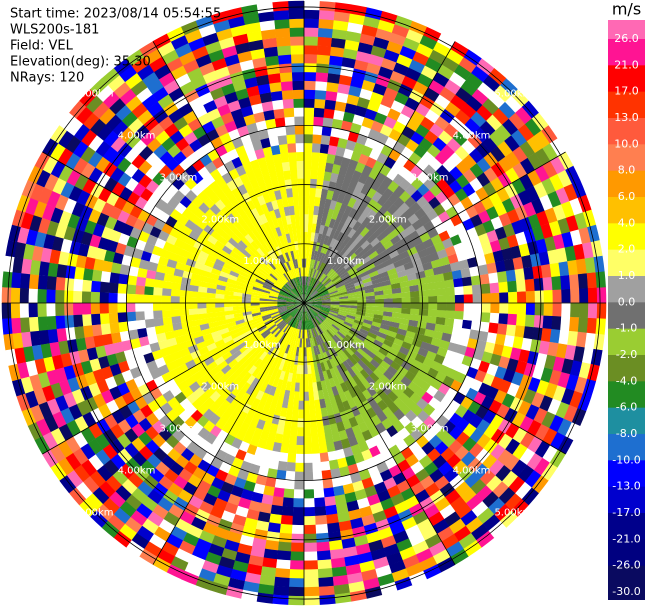 This screenshot has width=647, height=607. What do you see at coordinates (379, 433) in the screenshot?
I see `spoke` at bounding box center [379, 433].